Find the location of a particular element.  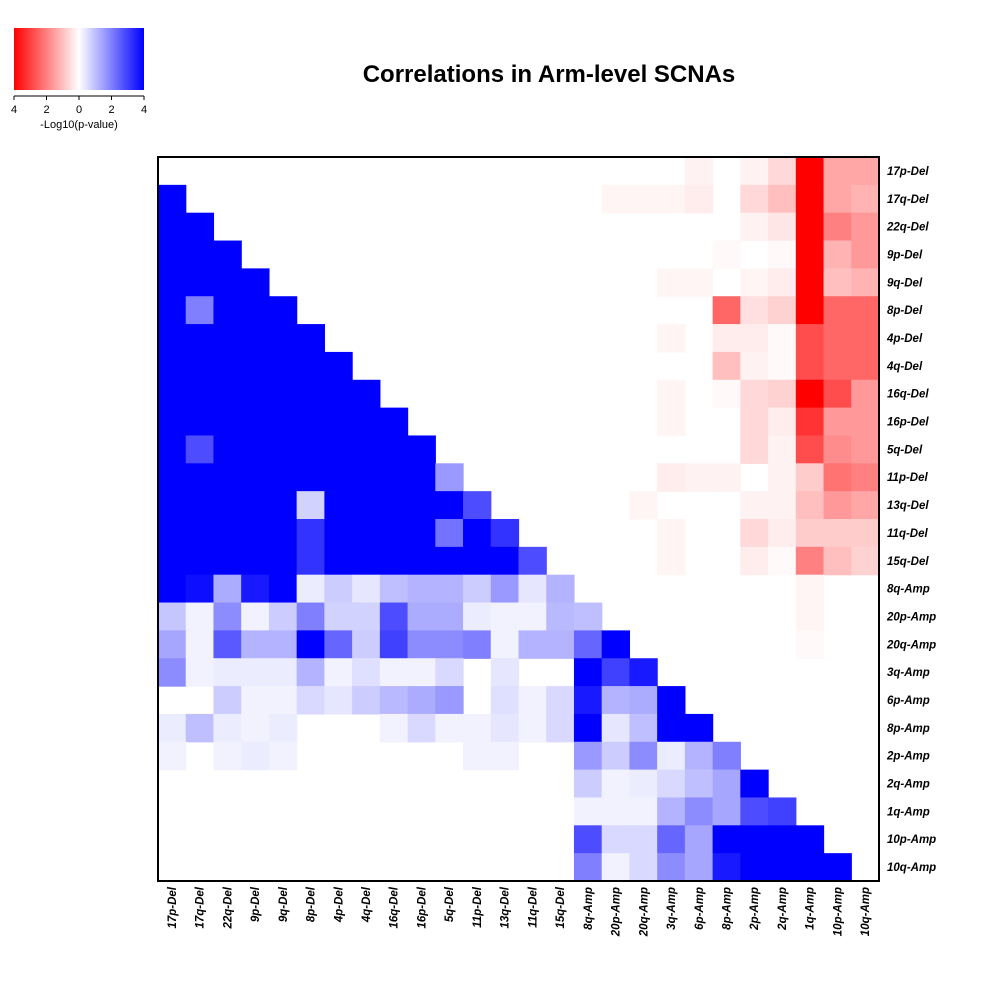

x-tick-label: 17q-Del is located at coordinates (201, 907).